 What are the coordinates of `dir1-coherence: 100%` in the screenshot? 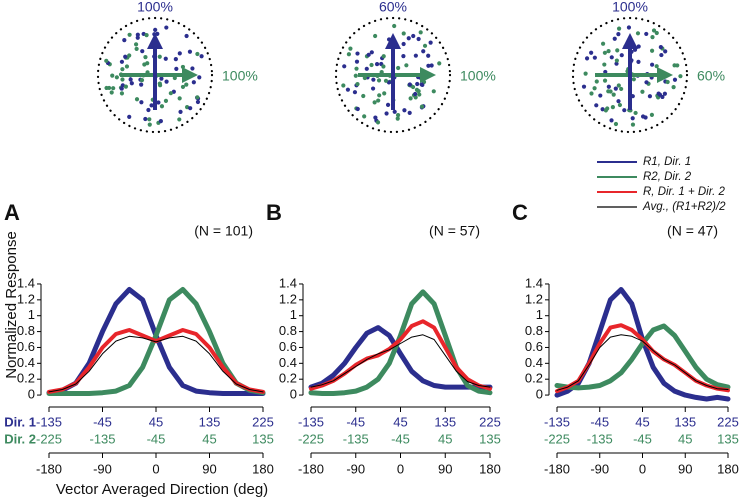 It's located at (155, 7).